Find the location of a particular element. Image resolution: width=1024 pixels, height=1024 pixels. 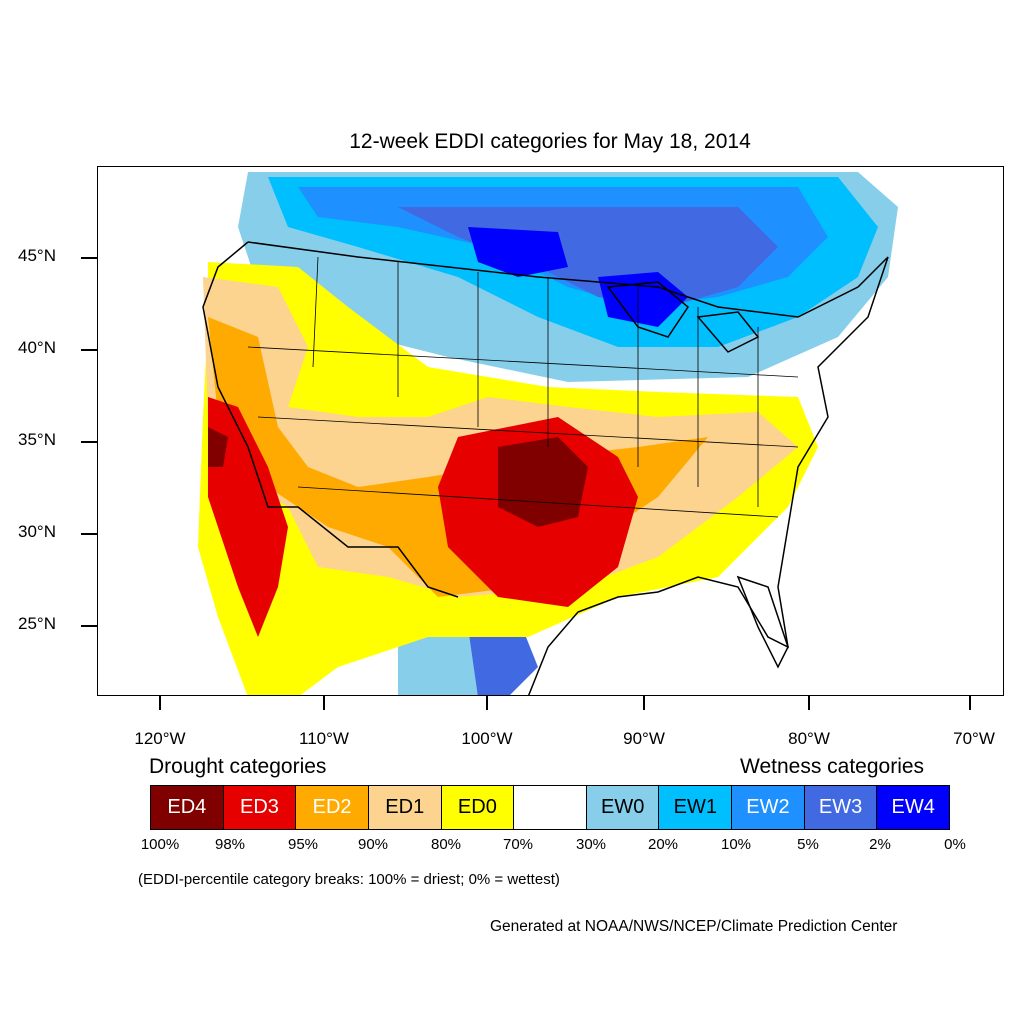

legend-ew1: EW1 is located at coordinates (696, 807).